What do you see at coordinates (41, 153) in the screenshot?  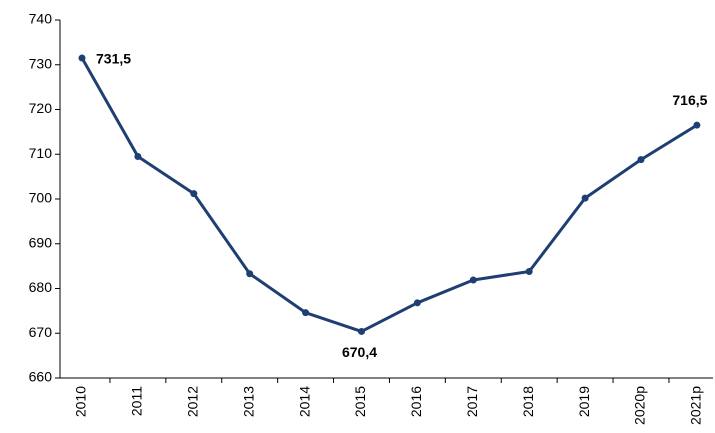 I see `y-tick-label: 710` at bounding box center [41, 153].